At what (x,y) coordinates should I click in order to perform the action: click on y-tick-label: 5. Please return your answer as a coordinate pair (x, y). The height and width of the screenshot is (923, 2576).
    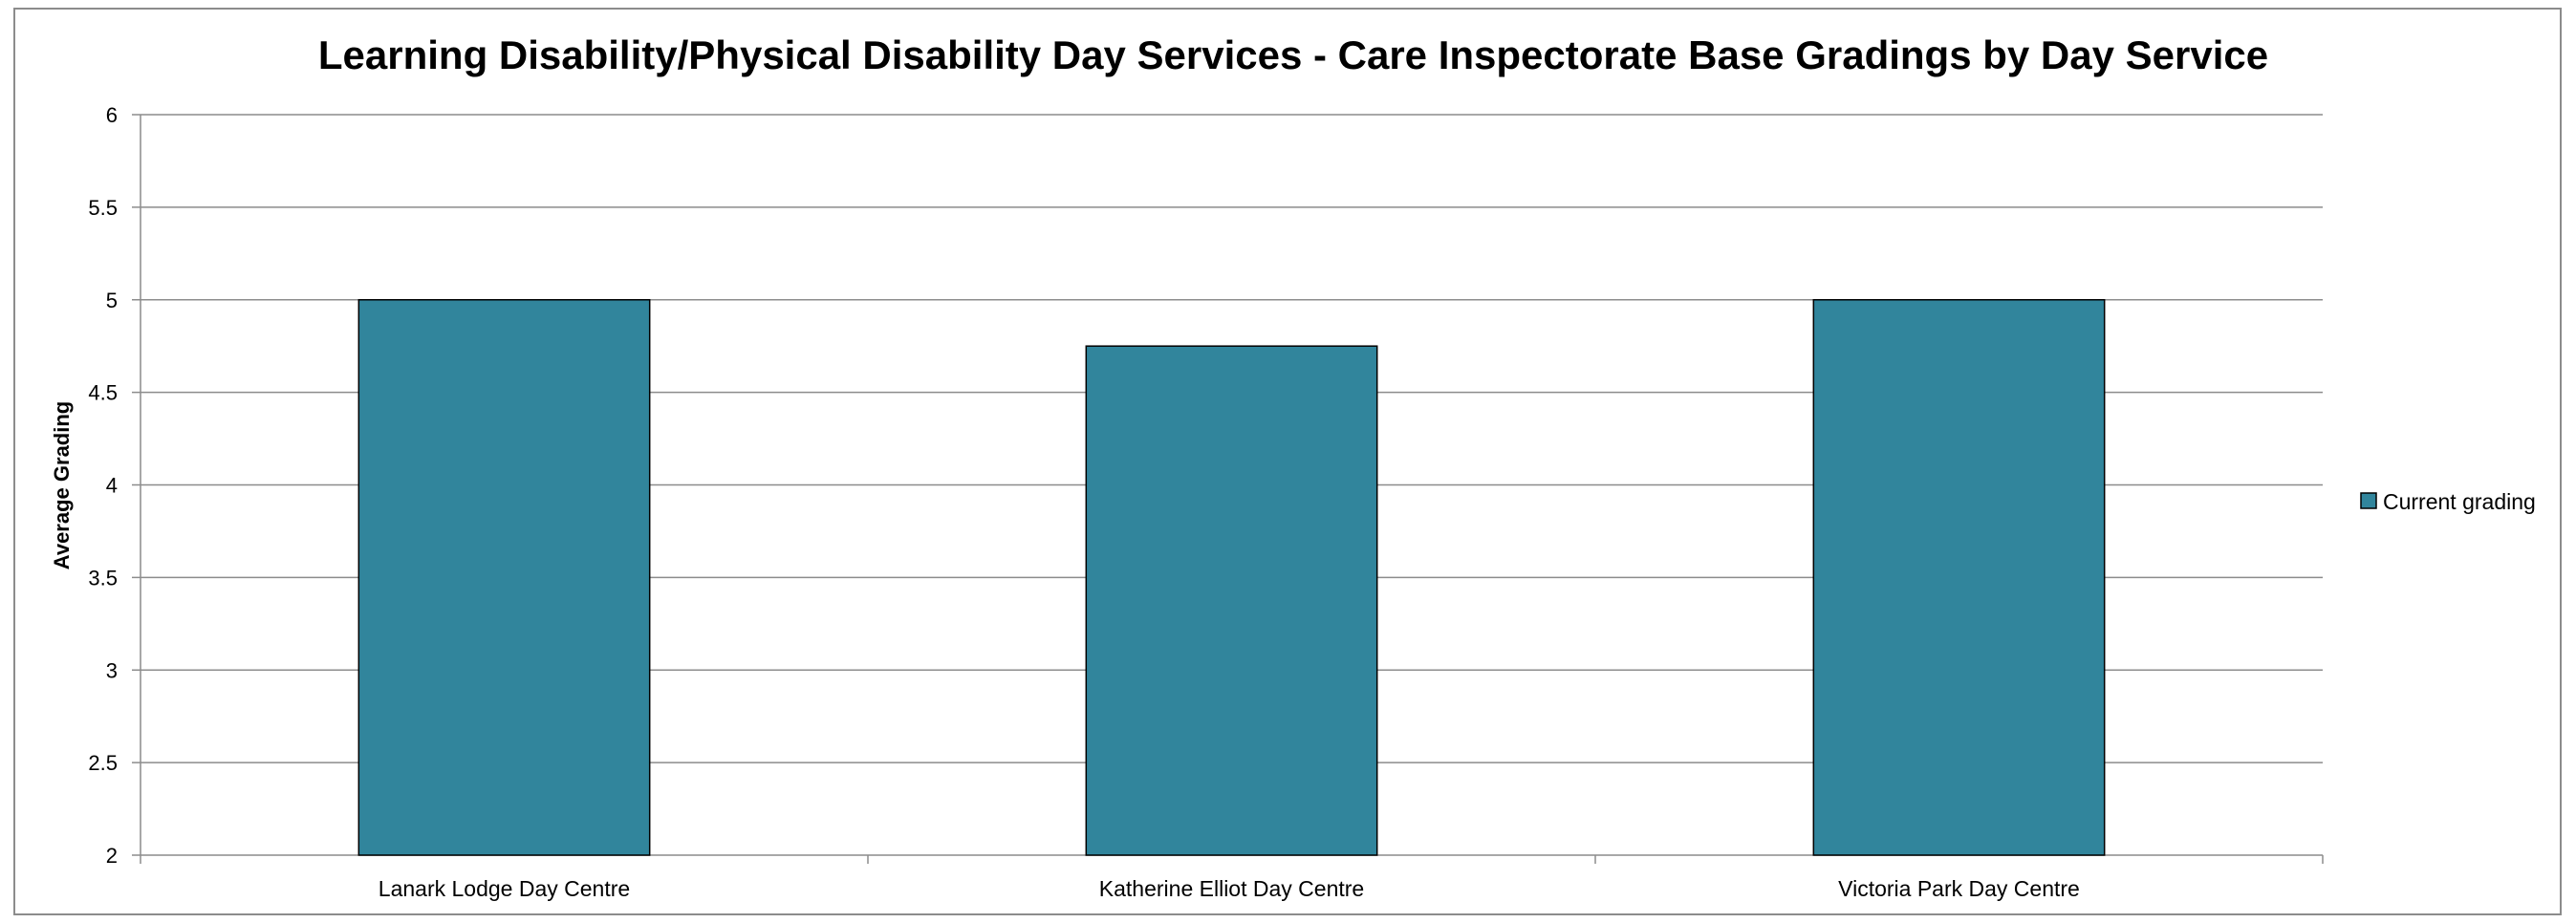
    Looking at the image, I should click on (112, 300).